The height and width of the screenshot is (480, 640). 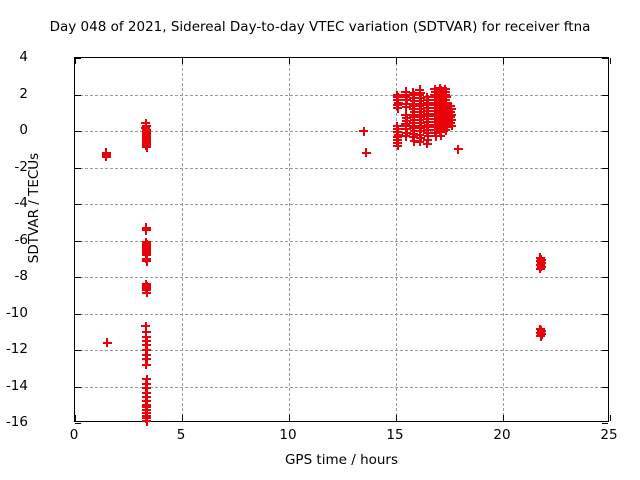 What do you see at coordinates (21, 276) in the screenshot?
I see `y-tick-label: -8` at bounding box center [21, 276].